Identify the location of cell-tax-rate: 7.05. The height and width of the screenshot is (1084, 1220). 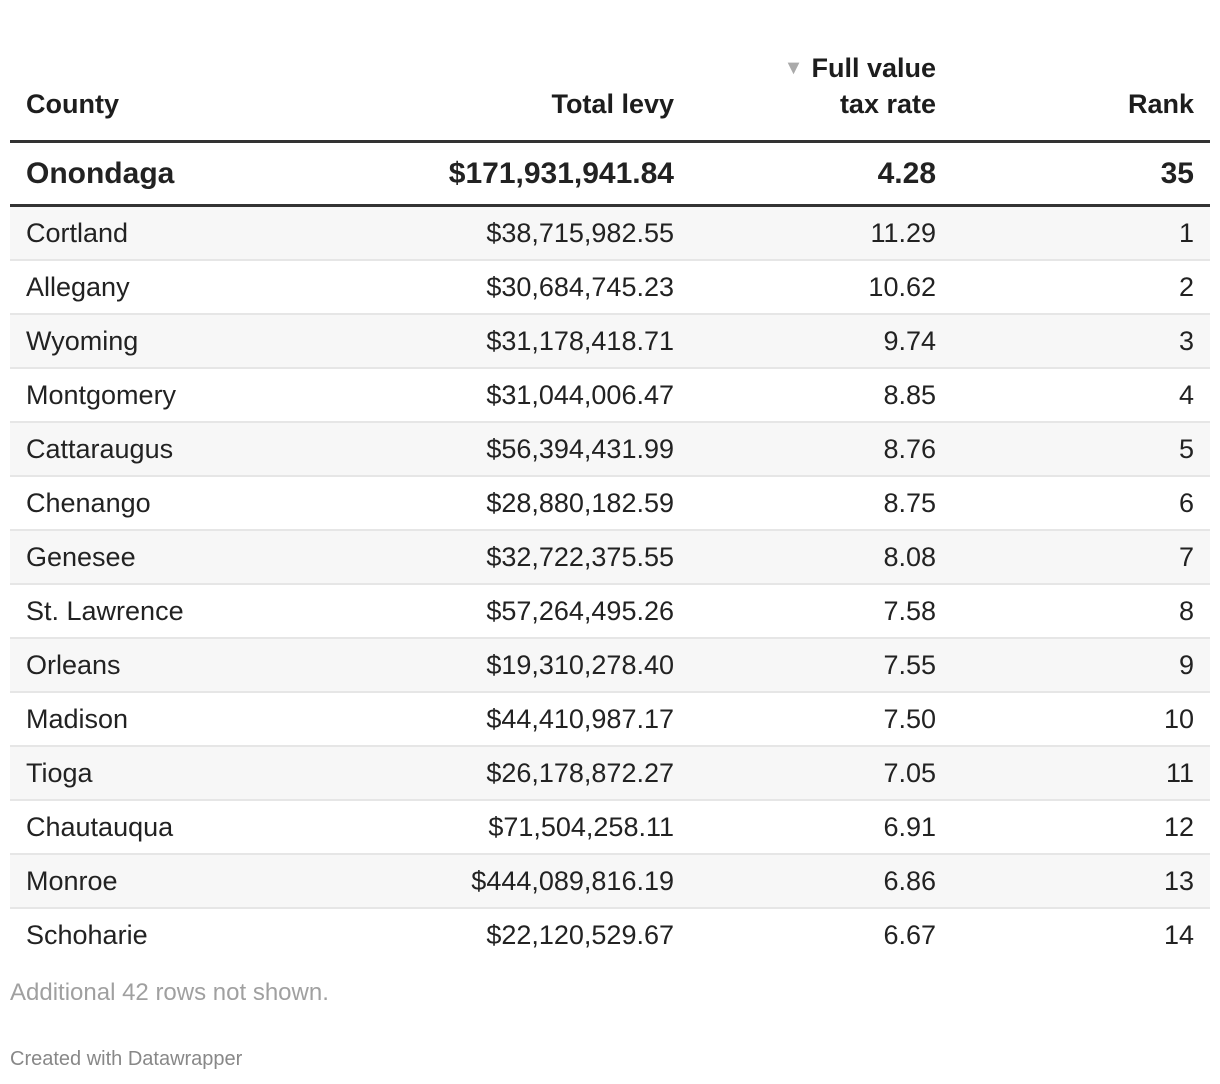
(909, 772).